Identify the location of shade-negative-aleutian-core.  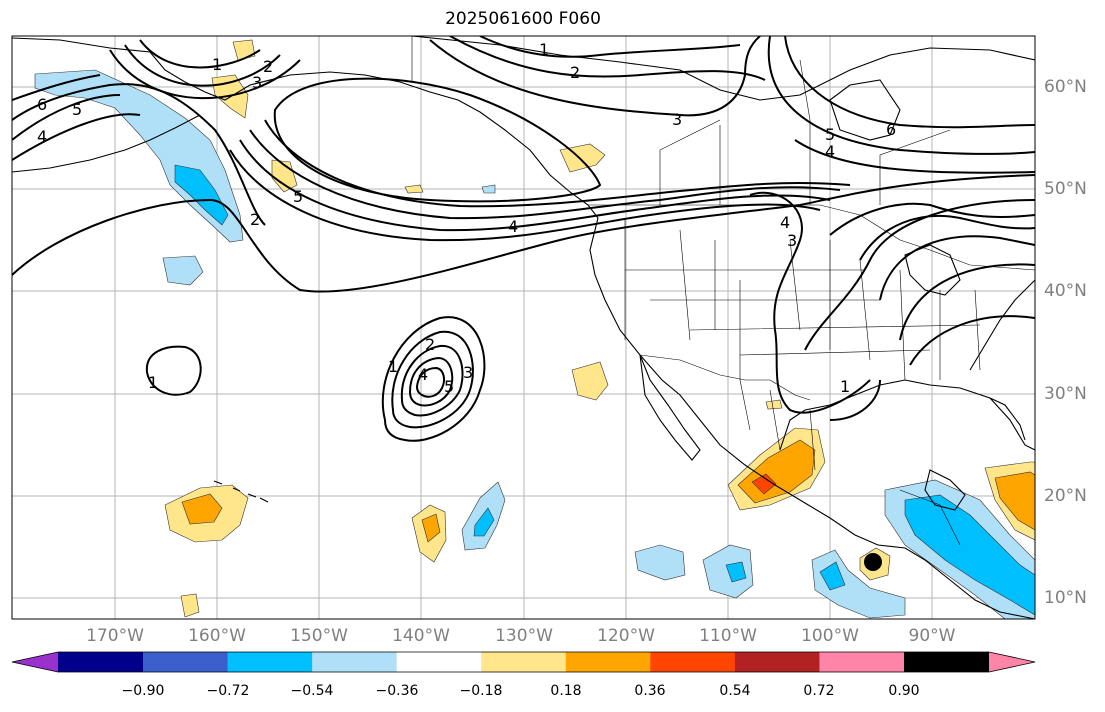
(201, 195).